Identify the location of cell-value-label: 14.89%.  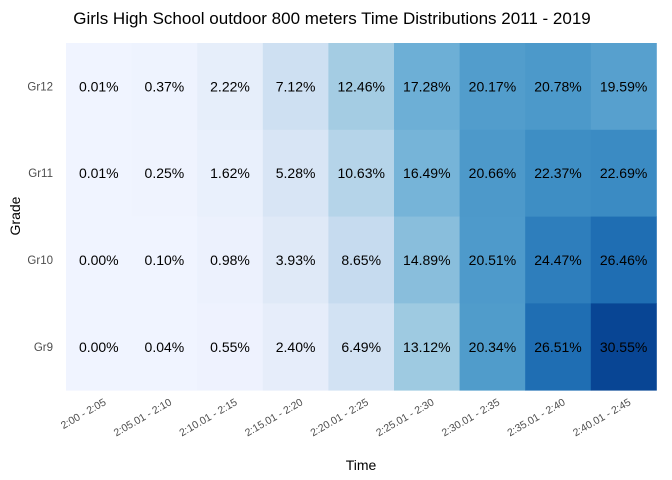
(426, 260).